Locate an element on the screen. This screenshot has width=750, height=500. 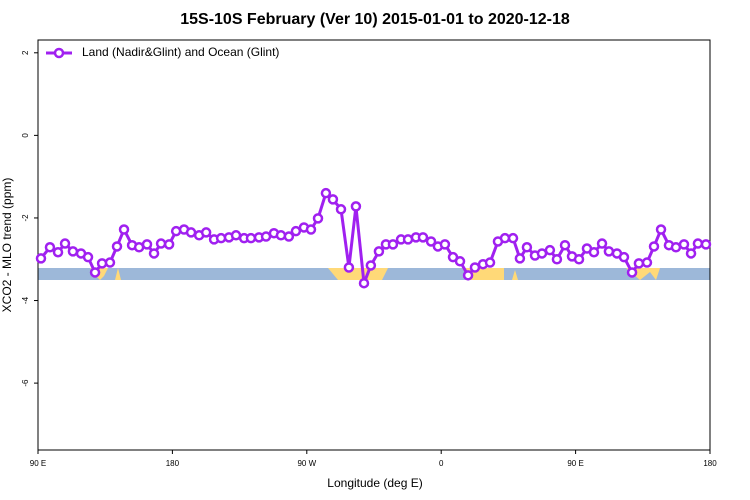
x-axis-label: Longitude (deg E) is located at coordinates (374, 483).